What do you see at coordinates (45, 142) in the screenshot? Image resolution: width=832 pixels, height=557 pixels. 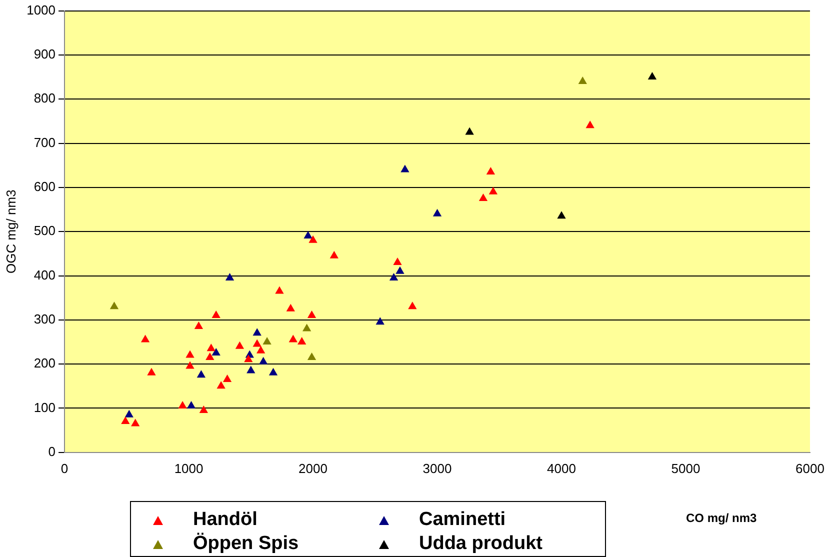 I see `y-tick-label: 700` at bounding box center [45, 142].